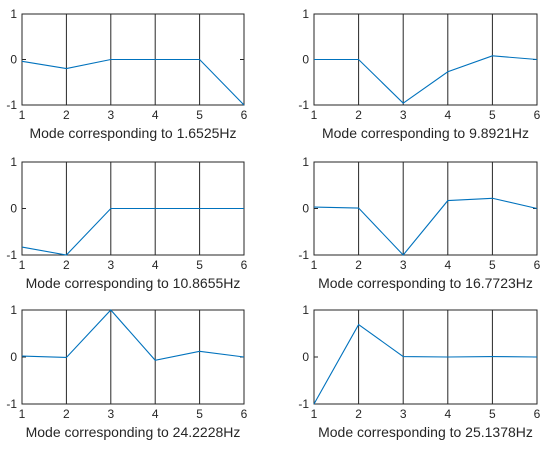 This screenshot has width=550, height=450. What do you see at coordinates (133, 432) in the screenshot?
I see `x-axis-label: Mode corresponding to 24.2228Hz` at bounding box center [133, 432].